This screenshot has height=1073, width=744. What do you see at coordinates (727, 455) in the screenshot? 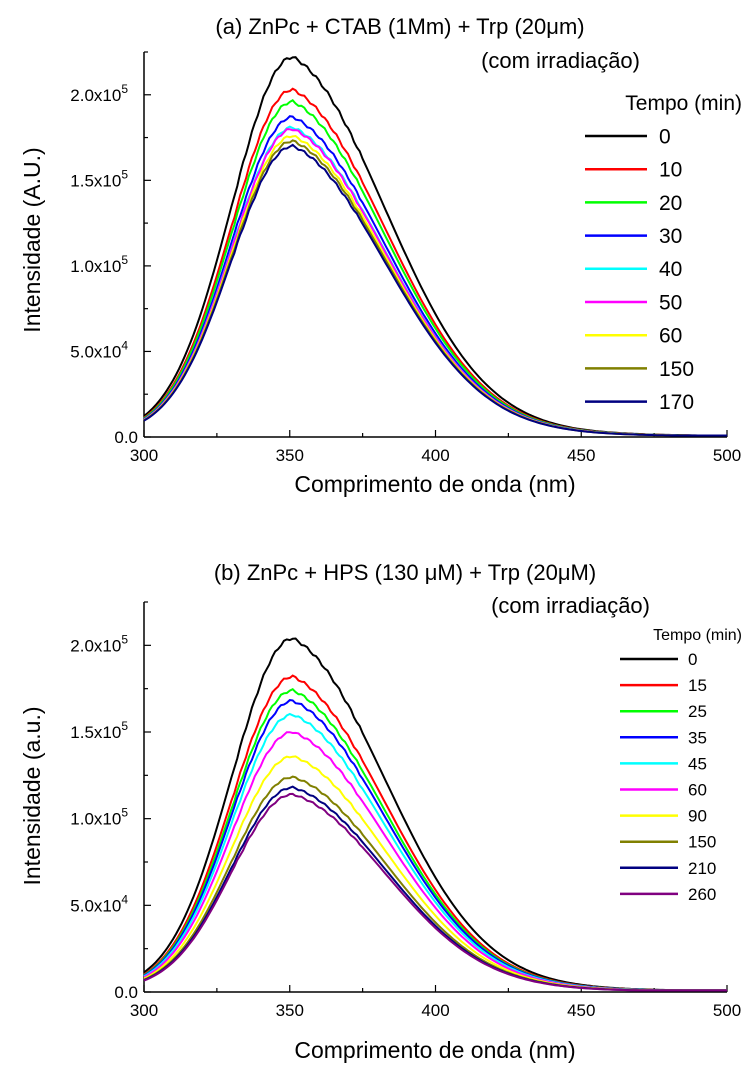
I see `chart-a-x-tick-label: 500` at bounding box center [727, 455].